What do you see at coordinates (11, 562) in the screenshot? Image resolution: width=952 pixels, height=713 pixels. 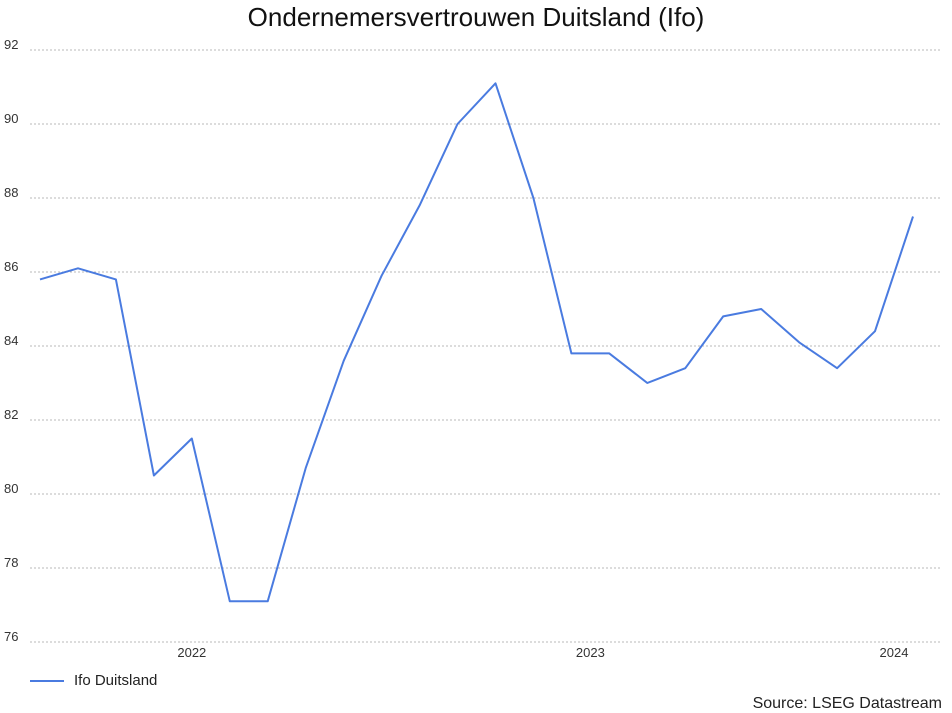 I see `y-tick-label: 78` at bounding box center [11, 562].